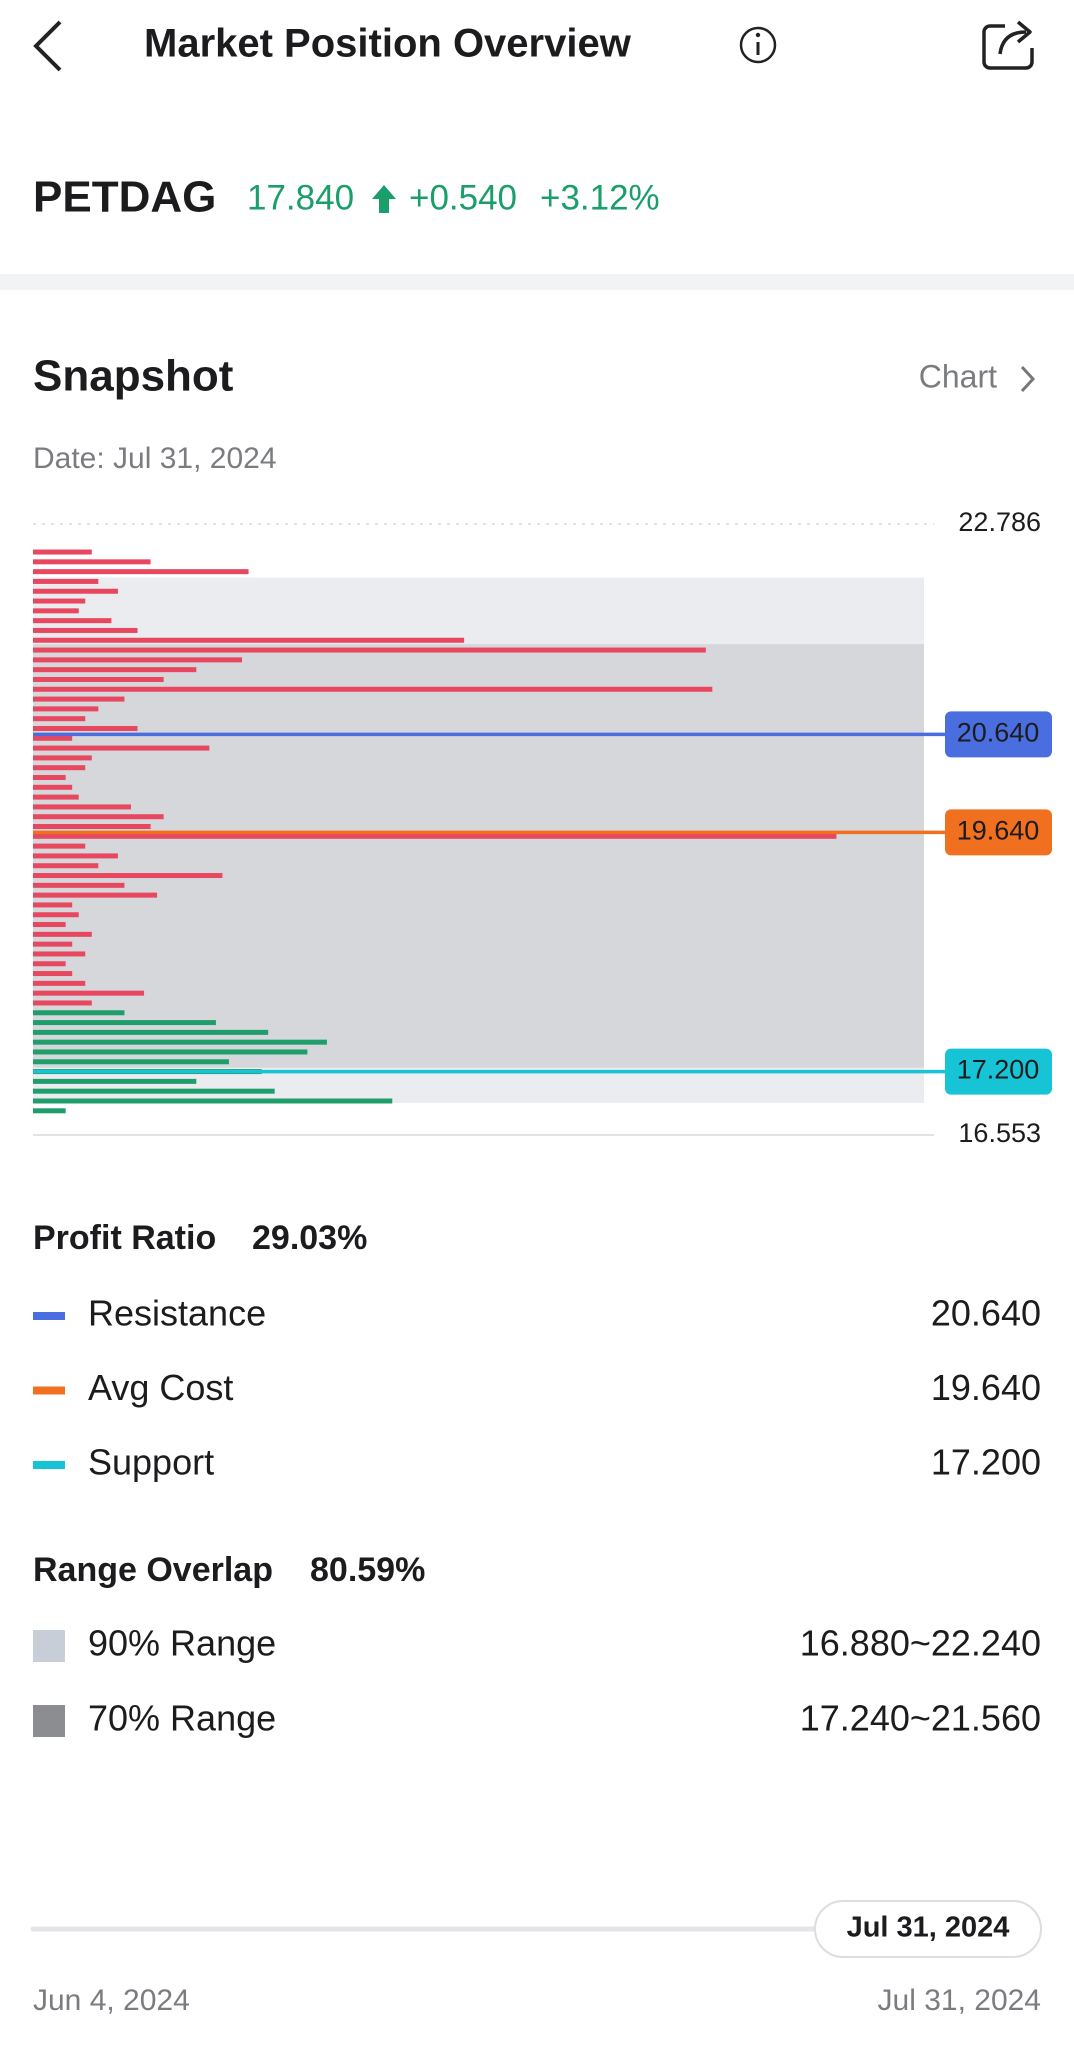 Image resolution: width=1074 pixels, height=2049 pixels. What do you see at coordinates (986, 1387) in the screenshot?
I see `legend-value: 19.640` at bounding box center [986, 1387].